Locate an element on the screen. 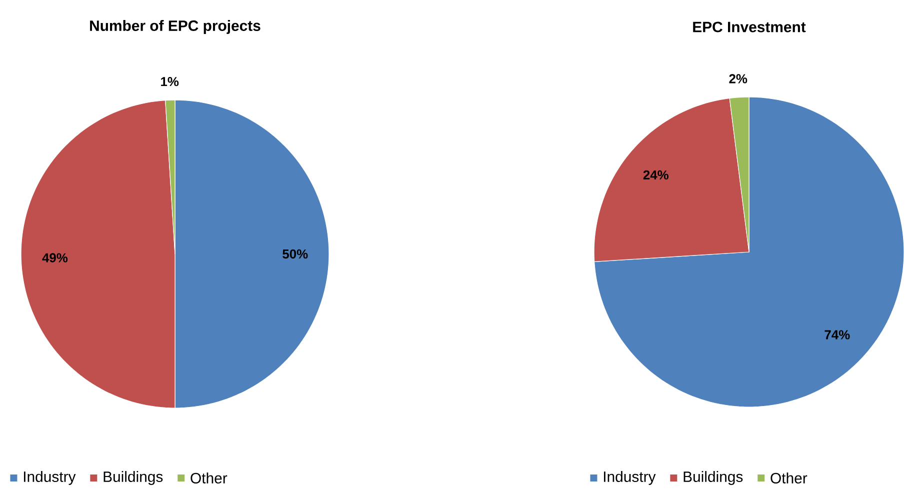 The height and width of the screenshot is (492, 920). chart-title: Number of EPC projects is located at coordinates (175, 27).